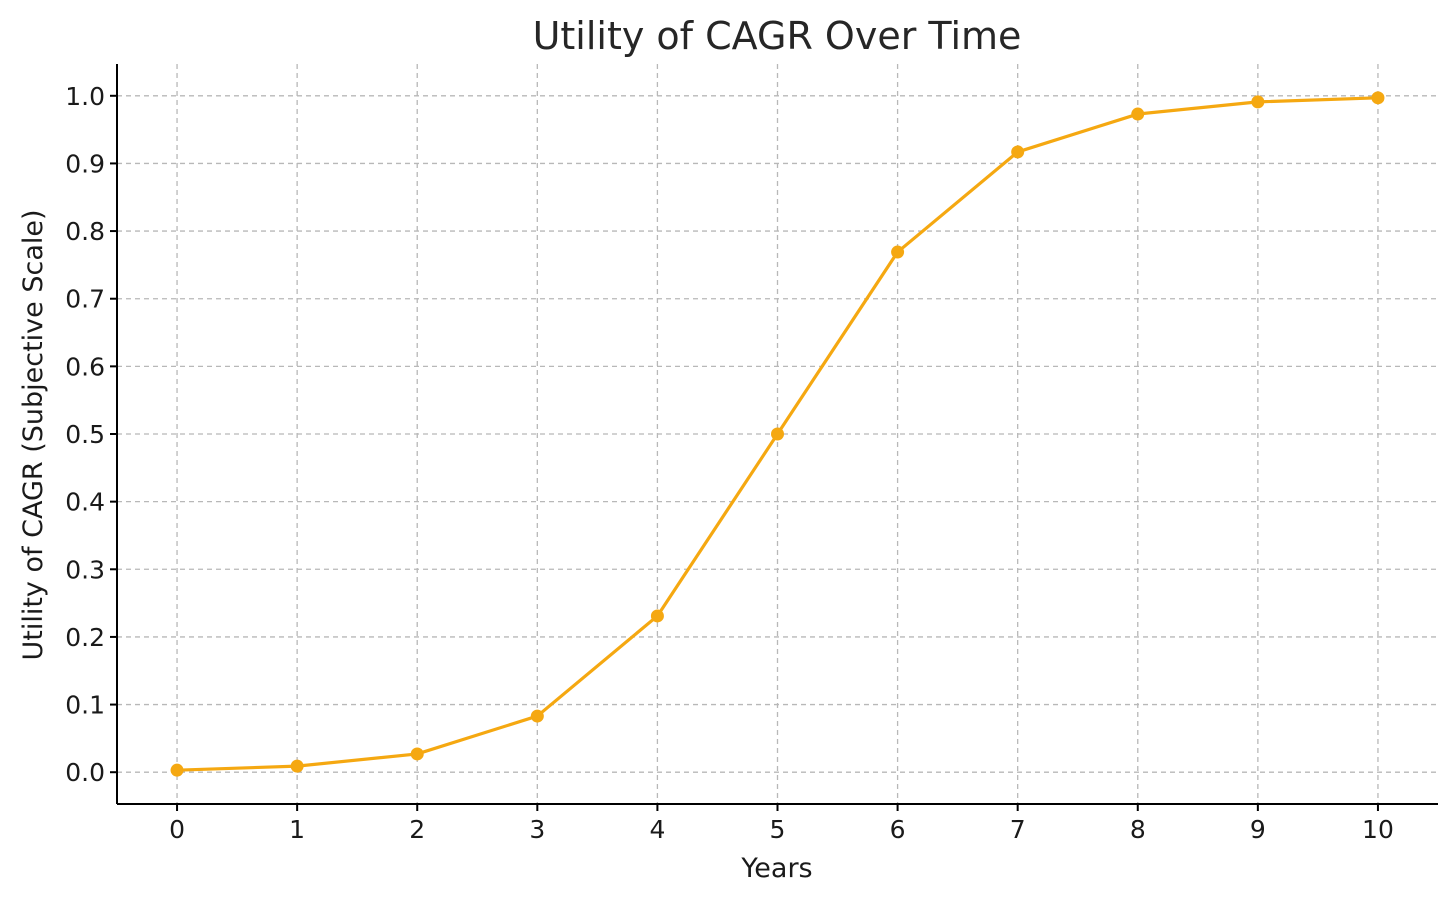 The image size is (1456, 903). What do you see at coordinates (297, 829) in the screenshot?
I see `x-tick-label: 1` at bounding box center [297, 829].